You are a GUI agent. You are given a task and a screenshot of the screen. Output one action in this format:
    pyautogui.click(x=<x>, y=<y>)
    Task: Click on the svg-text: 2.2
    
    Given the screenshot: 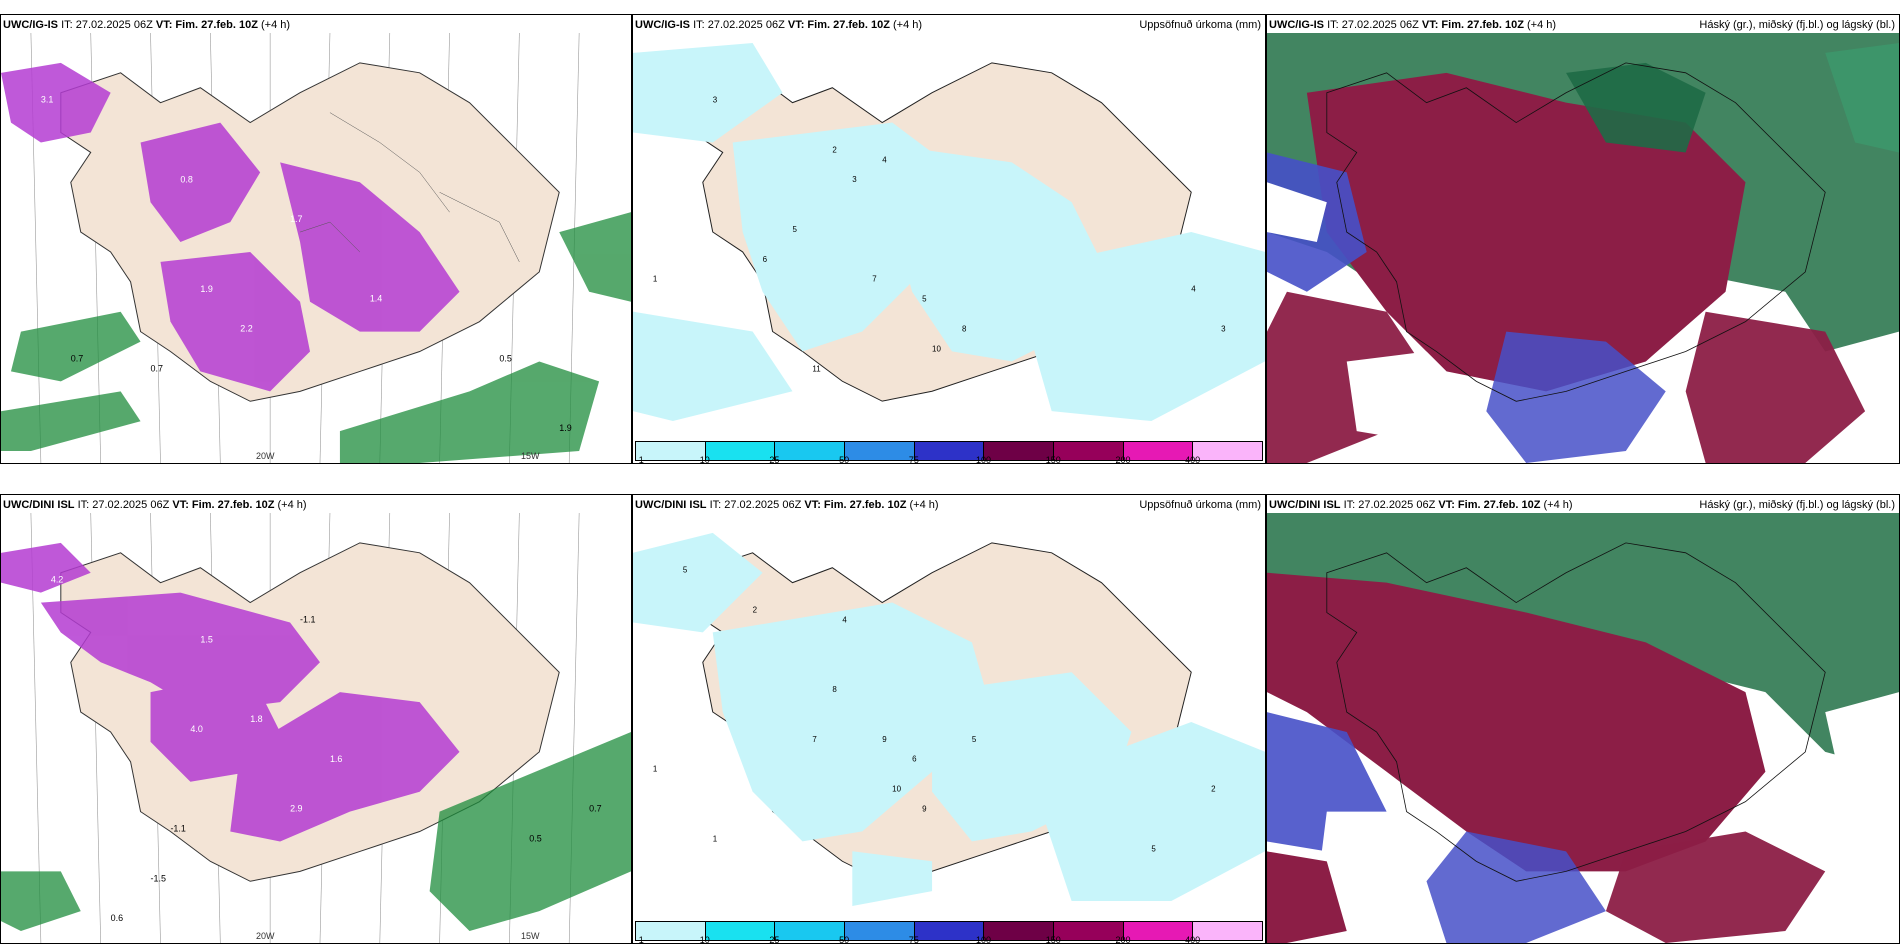 What is the action you would take?
    pyautogui.click(x=246, y=329)
    